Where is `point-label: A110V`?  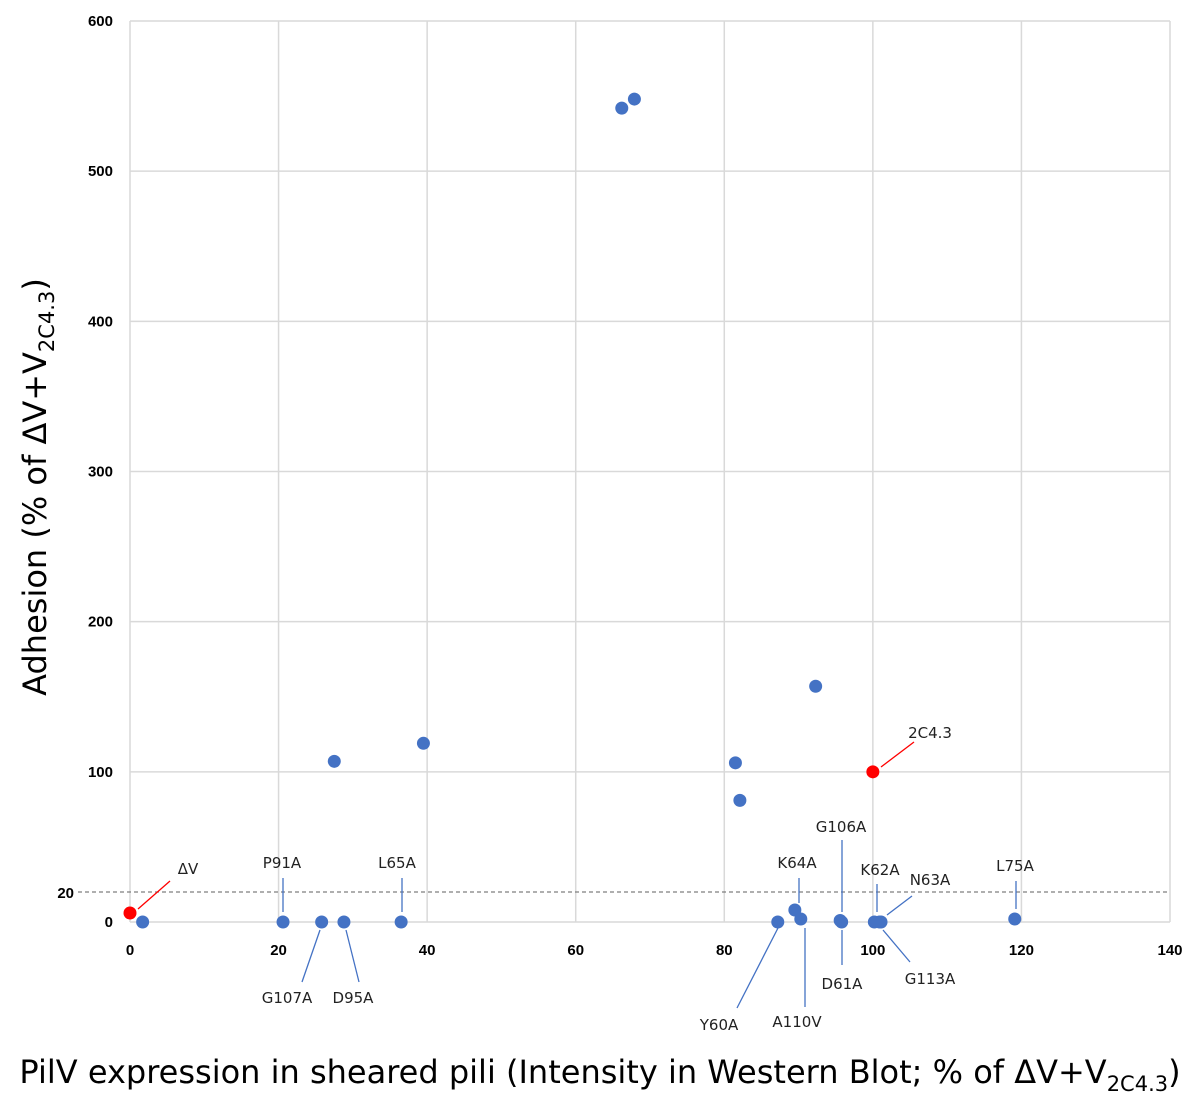
point-label: A110V is located at coordinates (797, 1022).